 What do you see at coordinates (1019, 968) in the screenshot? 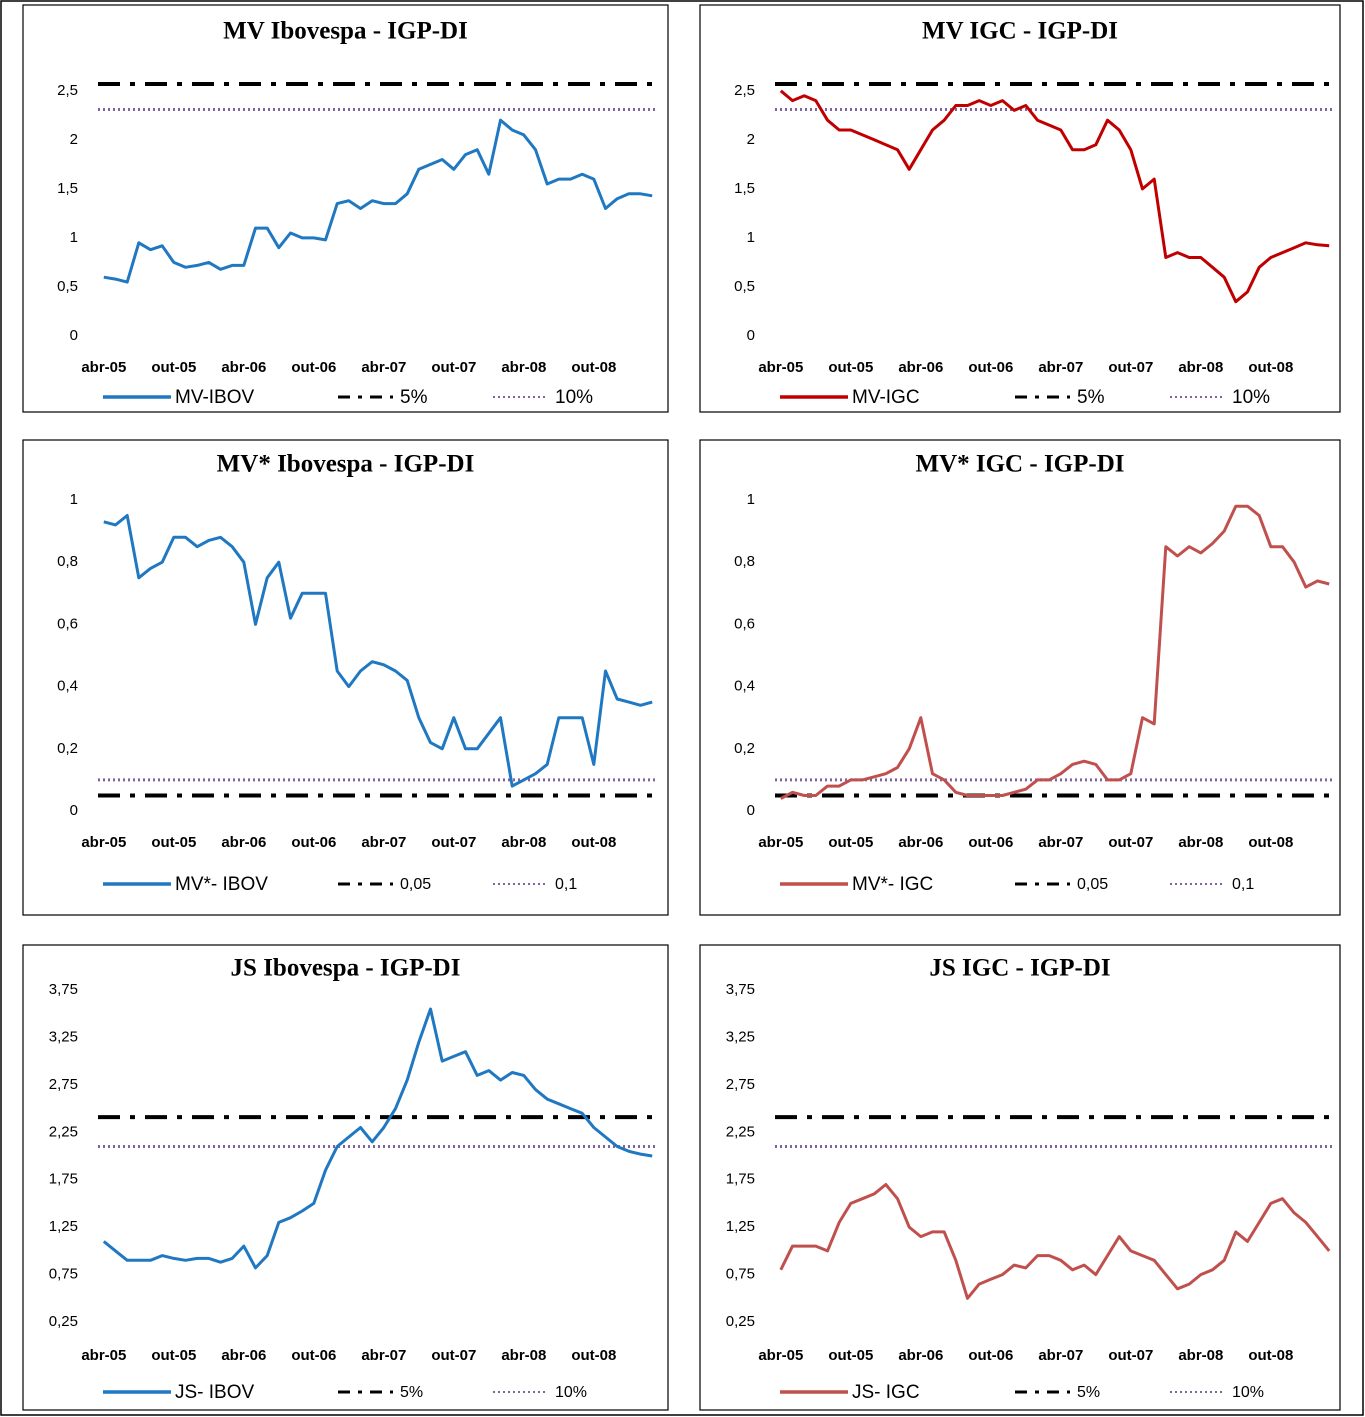
I see `chart-title: JS IGC - IGP-DI` at bounding box center [1019, 968].